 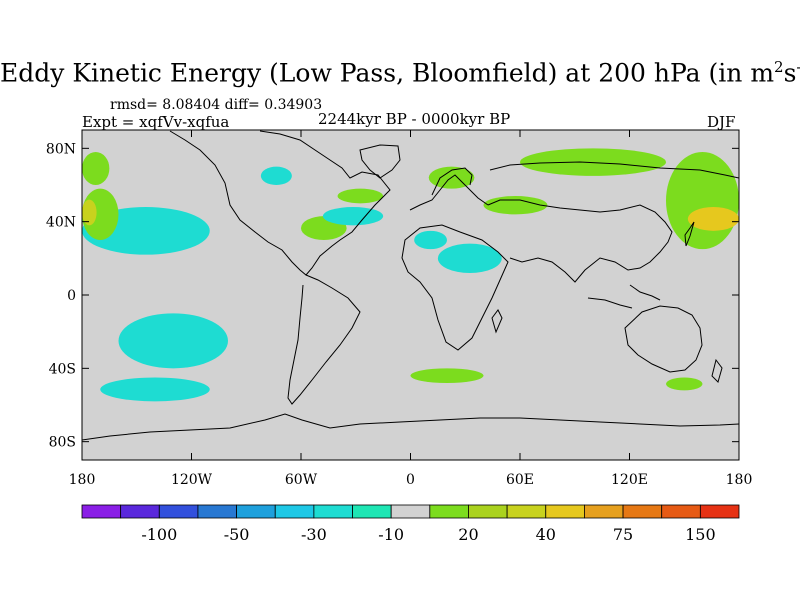 What do you see at coordinates (353, 216) in the screenshot?
I see `anomaly-atlantic-negative` at bounding box center [353, 216].